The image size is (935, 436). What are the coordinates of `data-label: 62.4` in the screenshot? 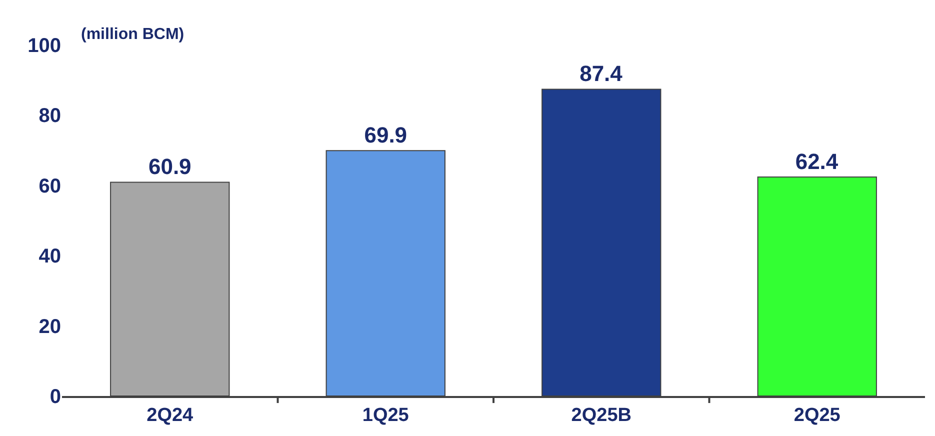 It's located at (817, 161).